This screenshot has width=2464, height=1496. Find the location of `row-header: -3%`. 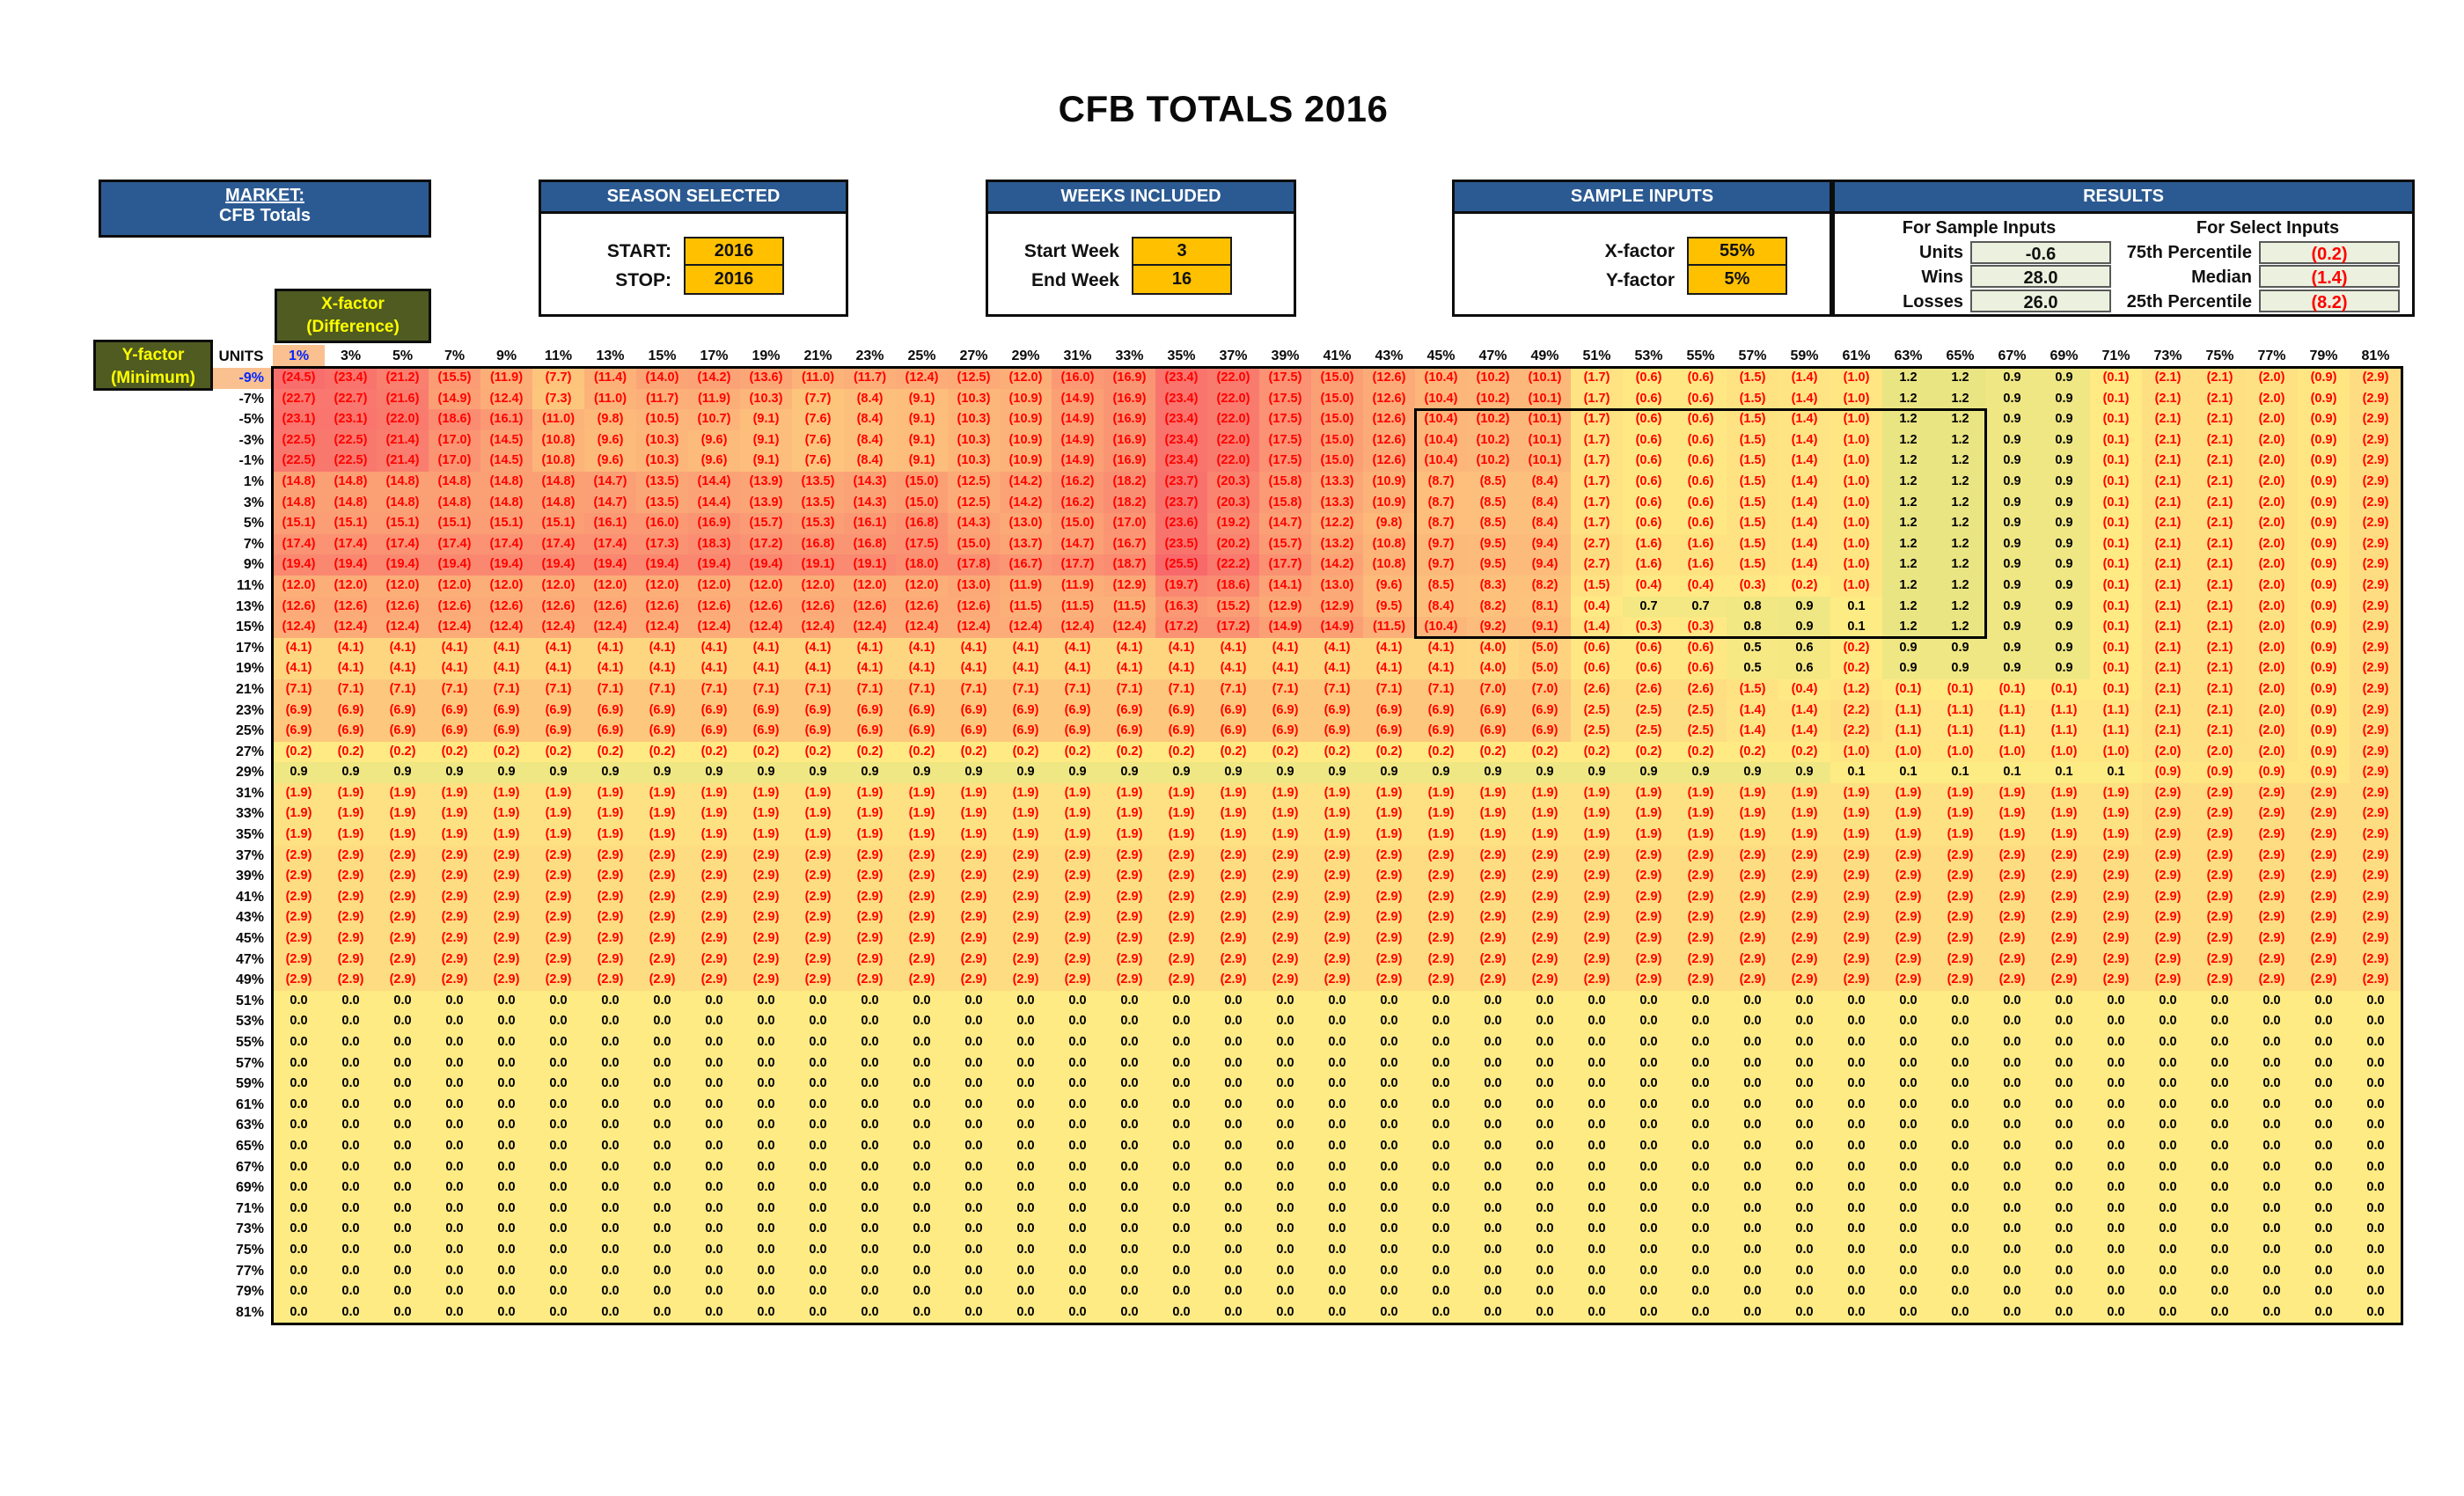

row-header: -3% is located at coordinates (251, 440).